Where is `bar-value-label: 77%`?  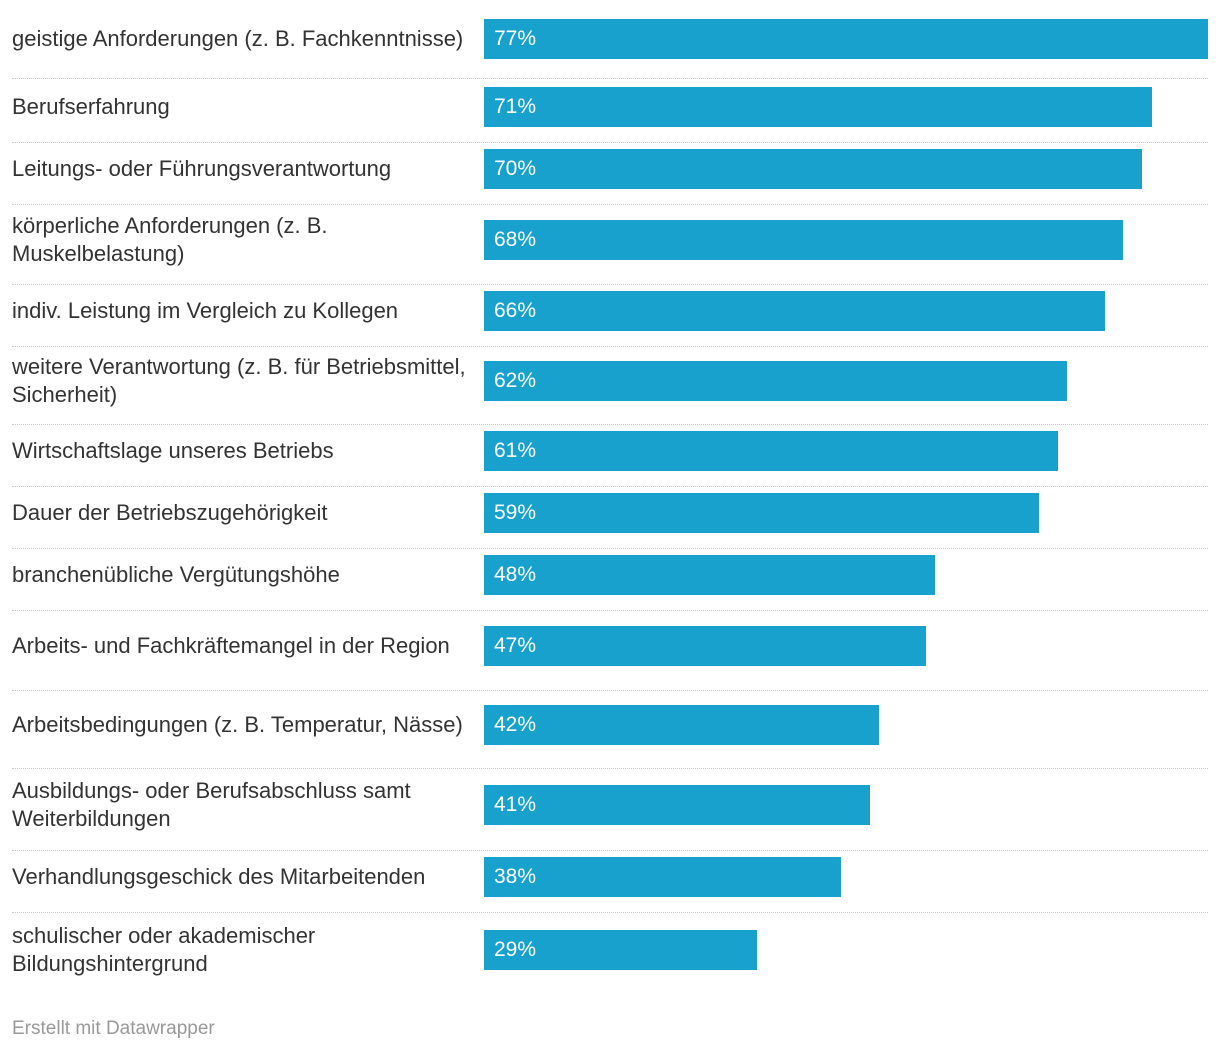
bar-value-label: 77% is located at coordinates (515, 38).